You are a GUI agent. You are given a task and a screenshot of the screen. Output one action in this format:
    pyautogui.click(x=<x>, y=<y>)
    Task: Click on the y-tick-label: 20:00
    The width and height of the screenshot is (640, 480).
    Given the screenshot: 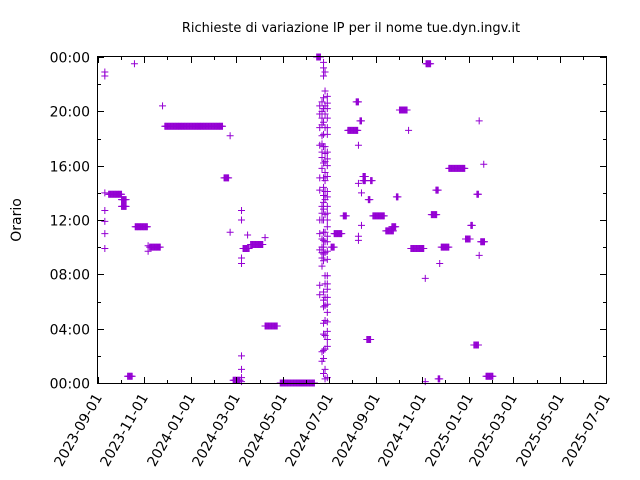 What is the action you would take?
    pyautogui.click(x=70, y=113)
    